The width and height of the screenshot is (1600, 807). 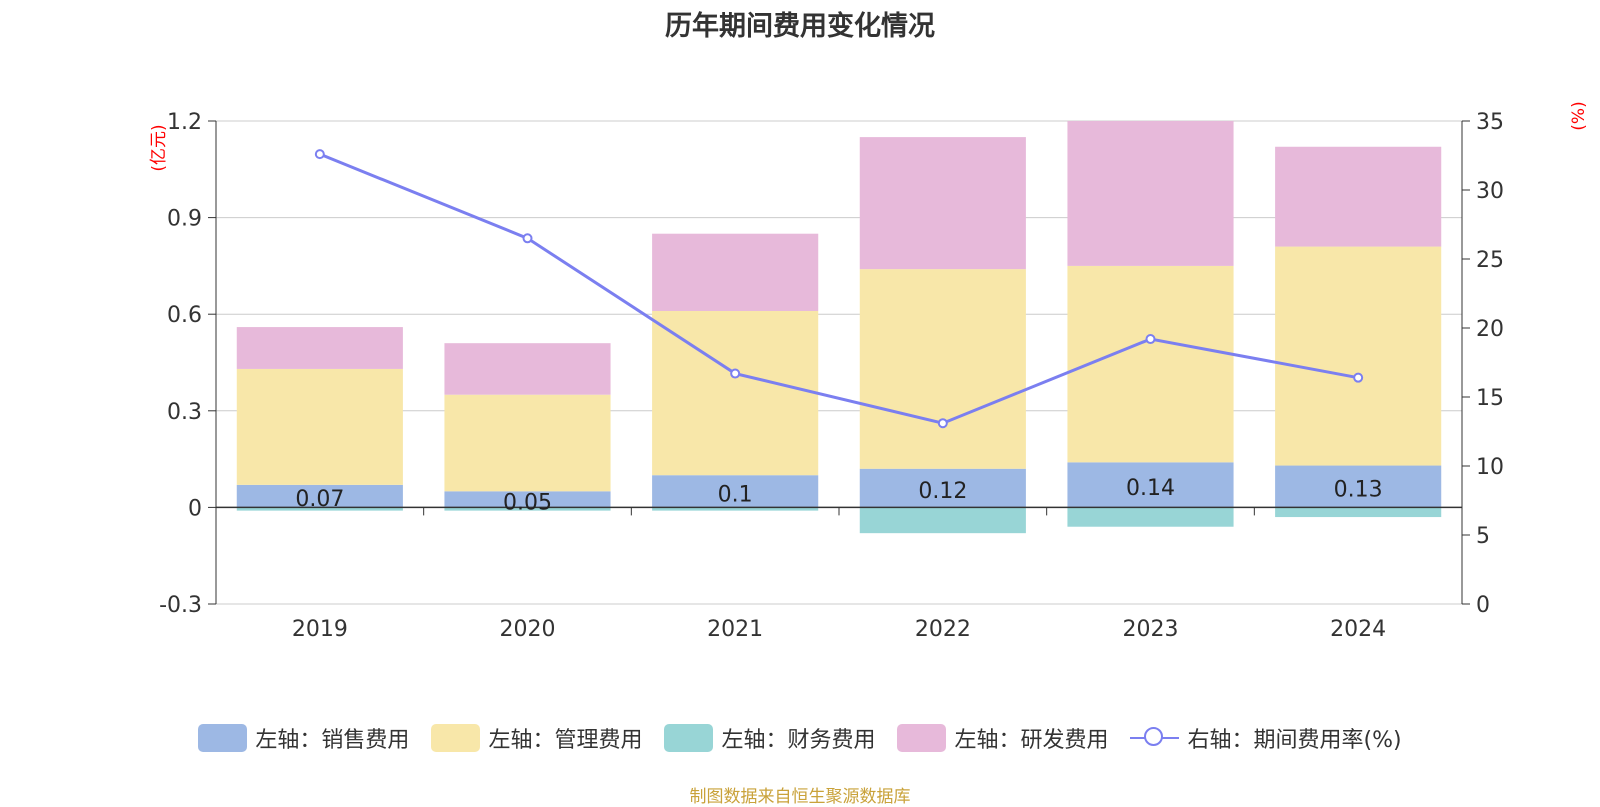 I want to click on right-axis-tick-label: 0, so click(x=1483, y=605).